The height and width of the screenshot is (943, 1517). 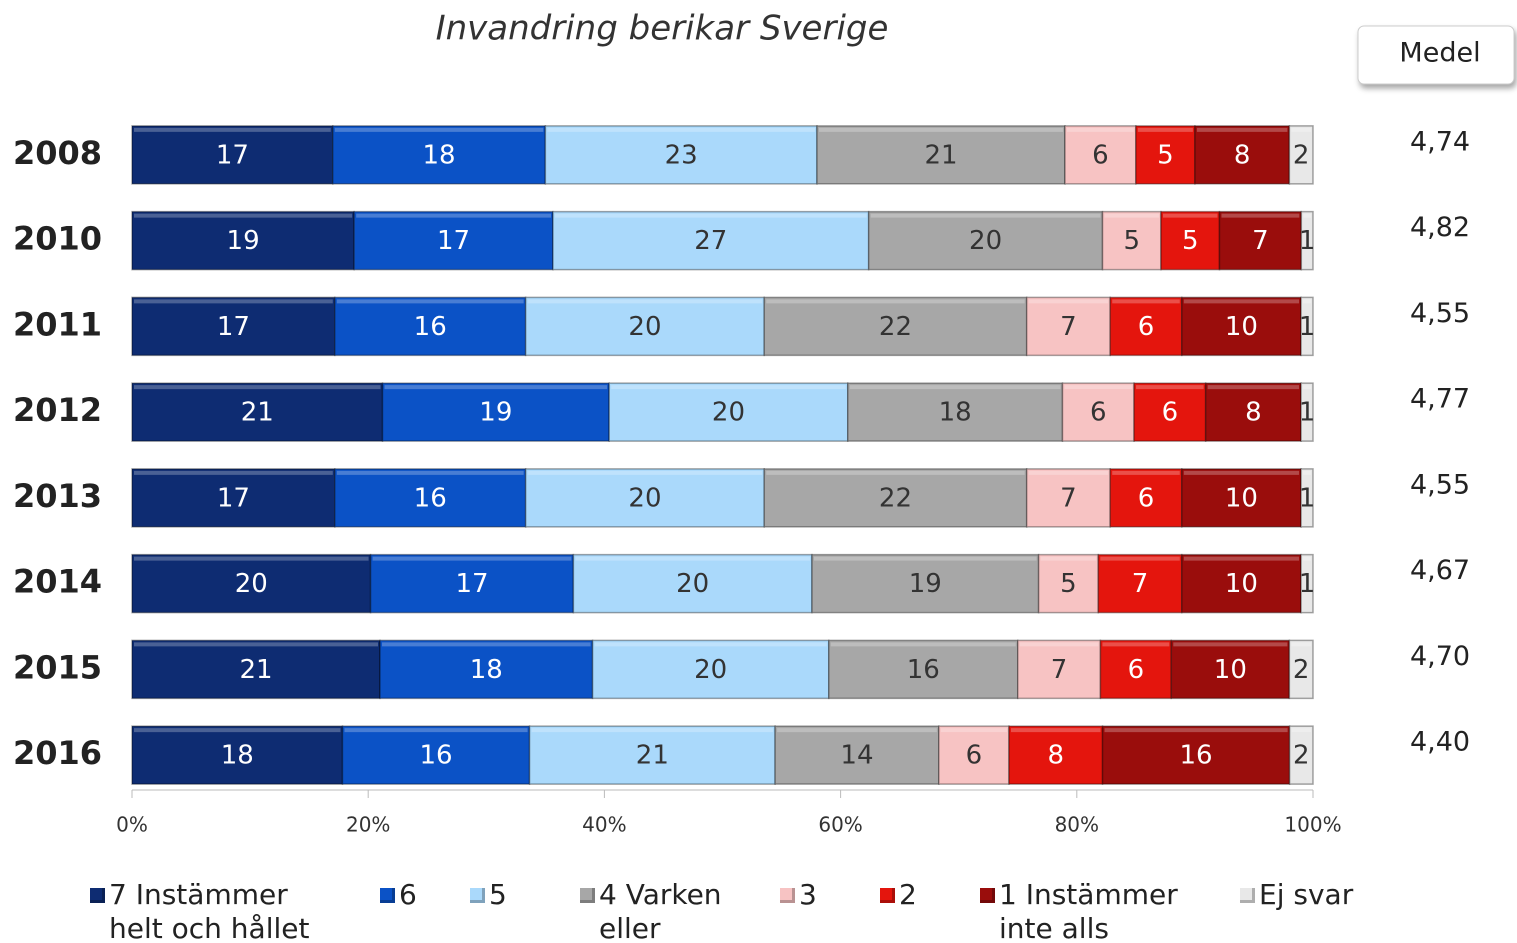 I want to click on data-label: 8, so click(x=1242, y=155).